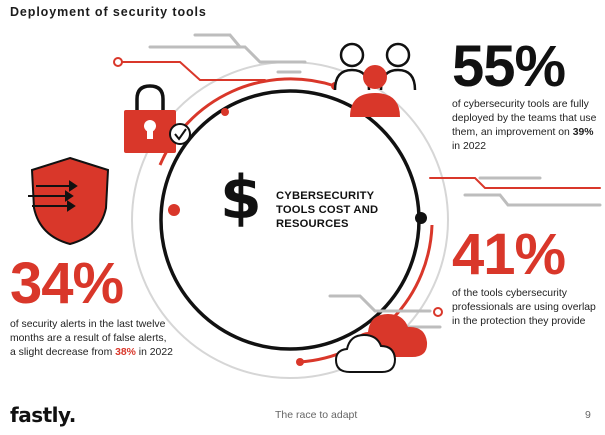 The image size is (605, 435). I want to click on shield-arrows-icon, so click(69, 201).